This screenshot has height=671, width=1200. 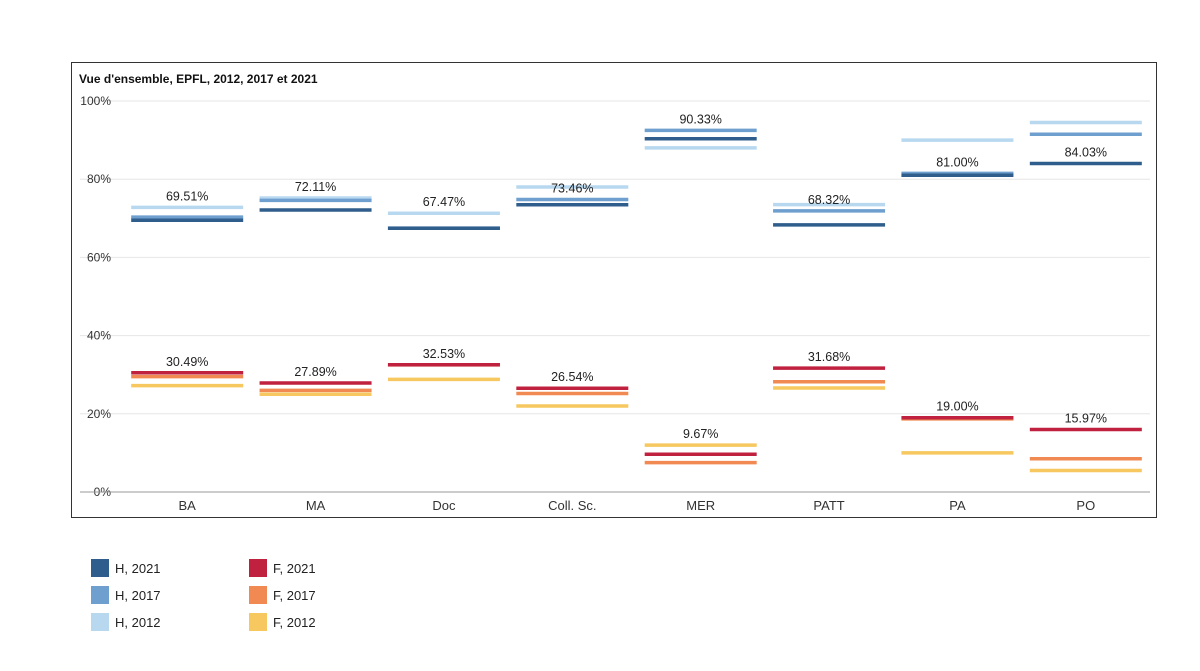 What do you see at coordinates (572, 189) in the screenshot?
I see `data-label: 73.46%` at bounding box center [572, 189].